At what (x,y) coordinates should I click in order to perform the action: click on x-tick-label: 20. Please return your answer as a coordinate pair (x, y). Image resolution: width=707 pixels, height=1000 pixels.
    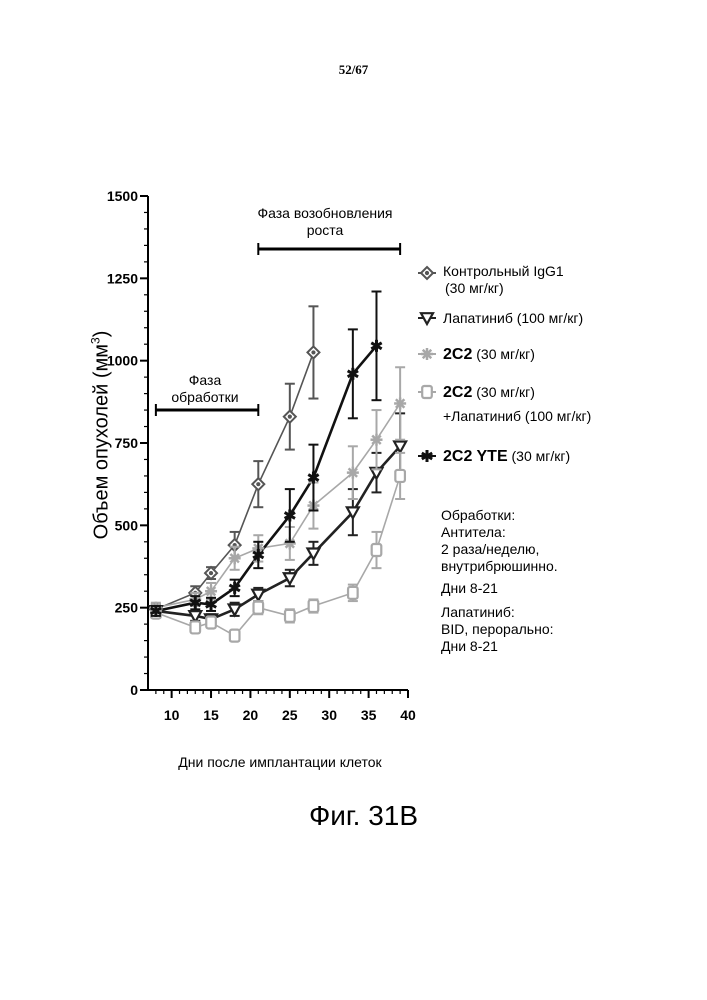
    Looking at the image, I should click on (251, 715).